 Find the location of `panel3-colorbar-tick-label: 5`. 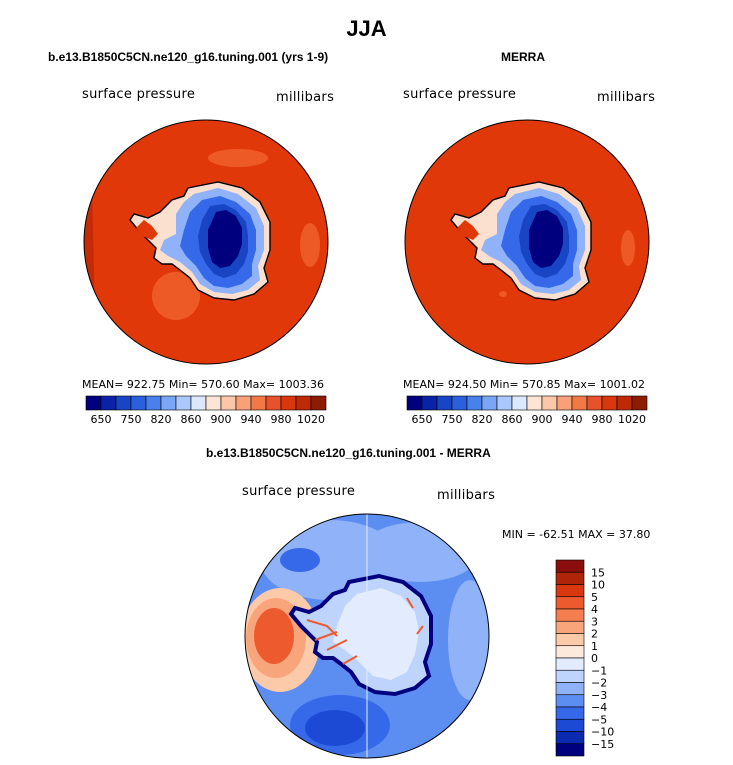

panel3-colorbar-tick-label: 5 is located at coordinates (594, 597).